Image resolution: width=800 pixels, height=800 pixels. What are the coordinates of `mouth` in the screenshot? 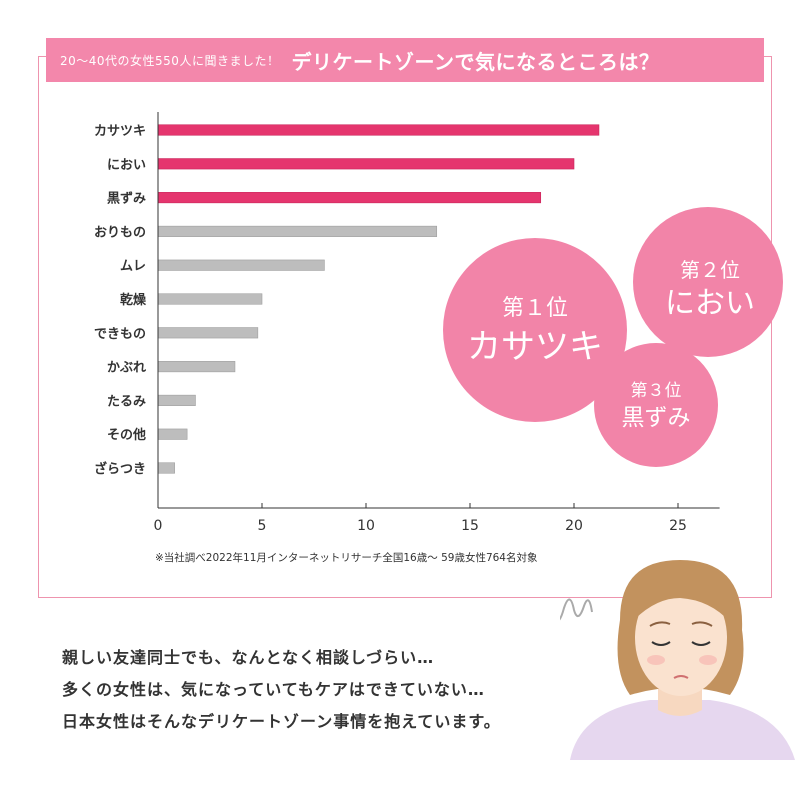 It's located at (681, 677).